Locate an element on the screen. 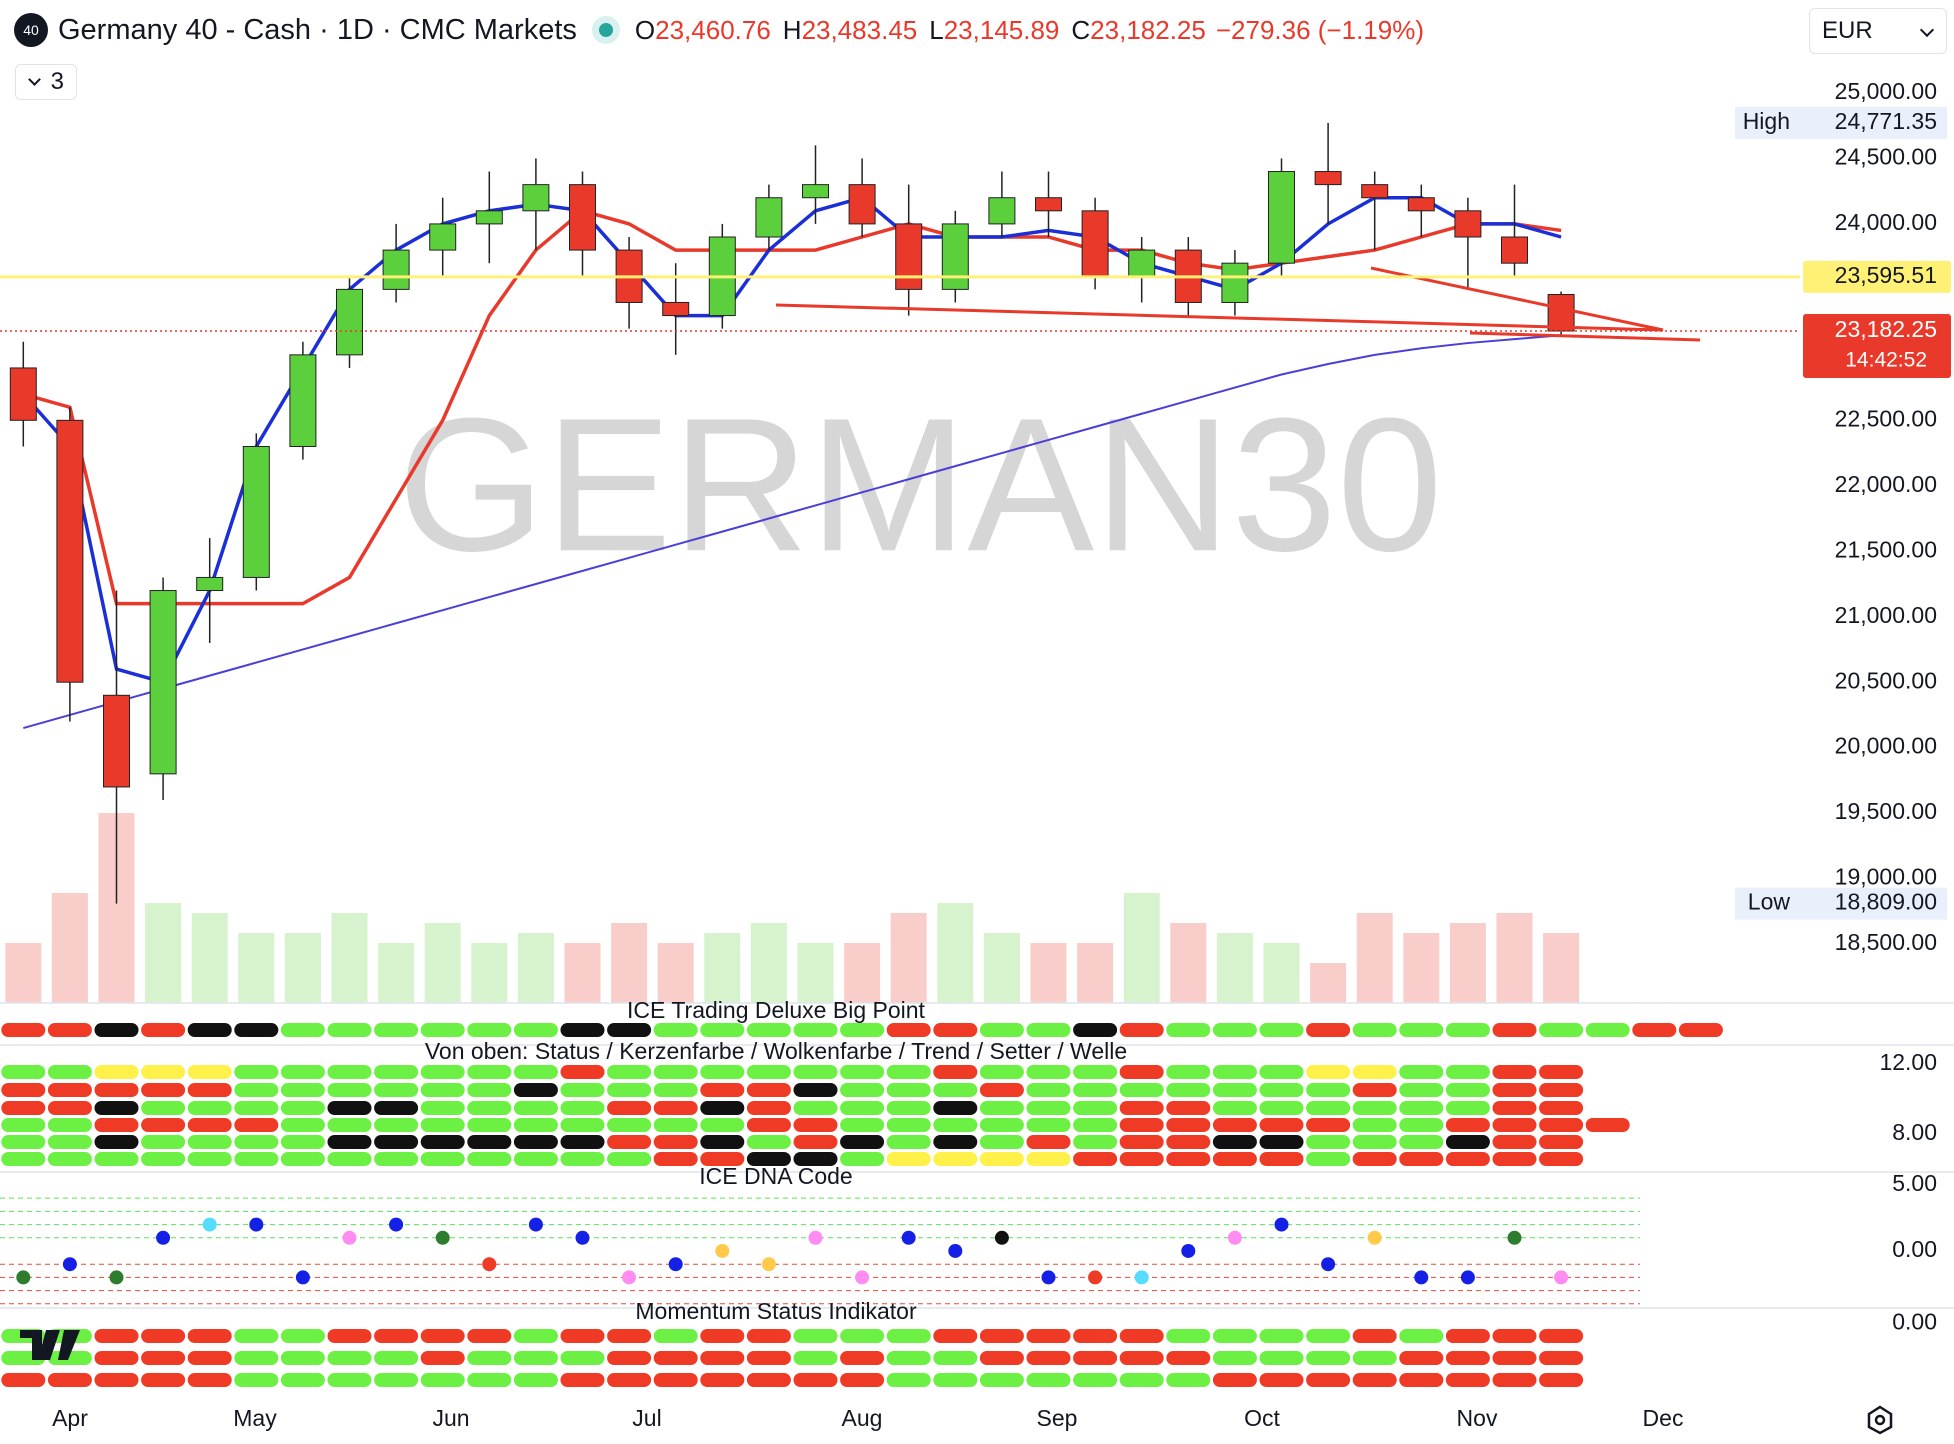  pane-title: ICE Trading Deluxe Big Point is located at coordinates (776, 1010).